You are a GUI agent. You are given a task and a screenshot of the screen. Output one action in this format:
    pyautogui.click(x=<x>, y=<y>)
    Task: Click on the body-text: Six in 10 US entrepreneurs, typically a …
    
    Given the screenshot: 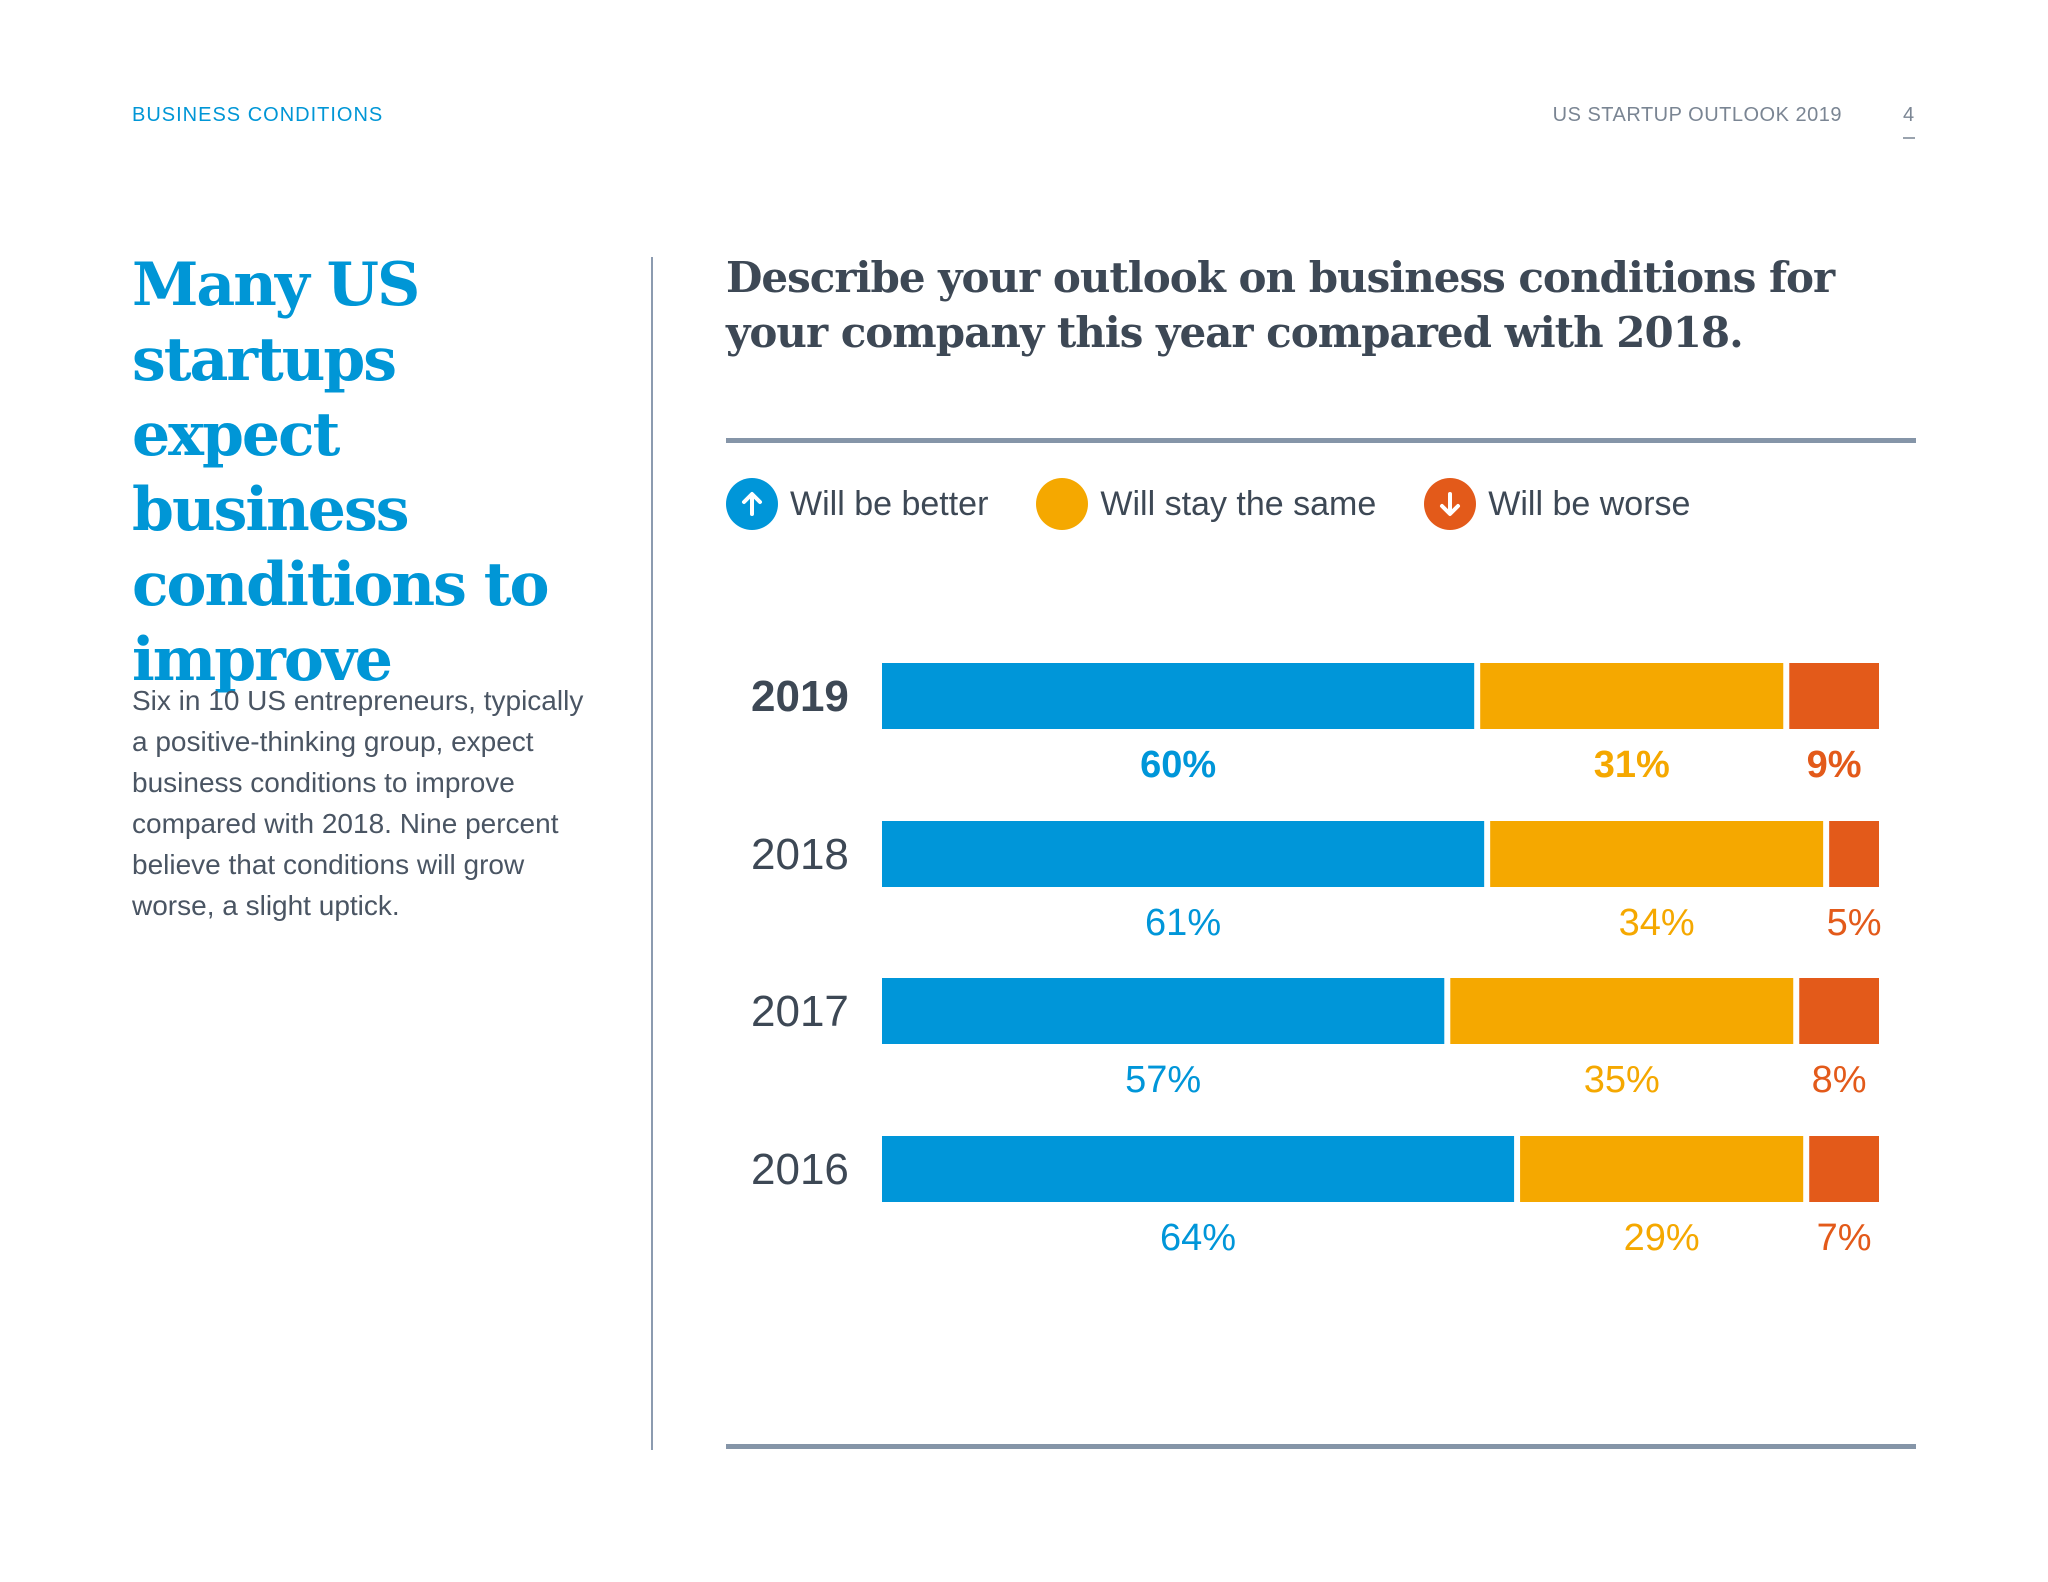 What is the action you would take?
    pyautogui.click(x=358, y=803)
    